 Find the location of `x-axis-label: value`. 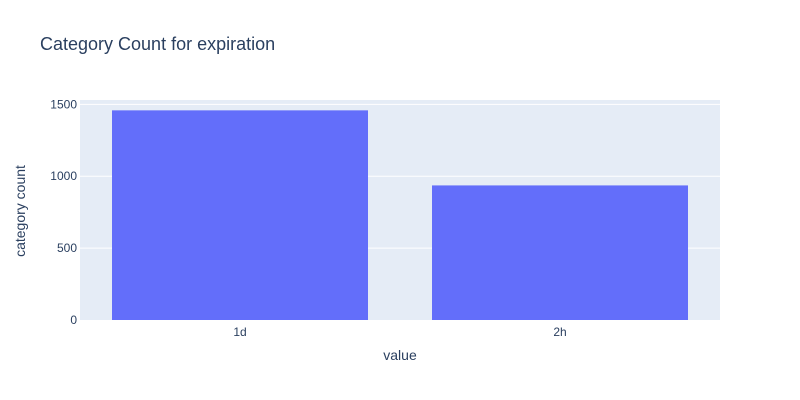

x-axis-label: value is located at coordinates (400, 355).